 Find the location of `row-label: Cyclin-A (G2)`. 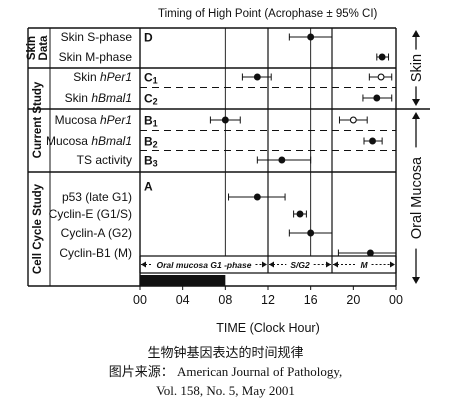

row-label: Cyclin-A (G2) is located at coordinates (96, 233).